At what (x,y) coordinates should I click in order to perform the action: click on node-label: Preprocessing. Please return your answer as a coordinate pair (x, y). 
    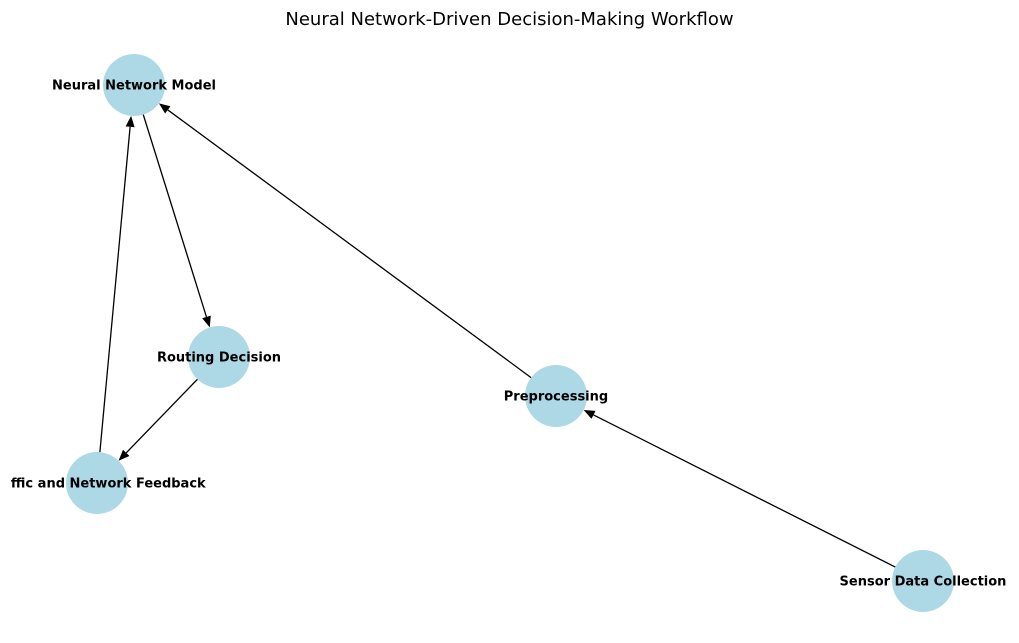
    Looking at the image, I should click on (556, 397).